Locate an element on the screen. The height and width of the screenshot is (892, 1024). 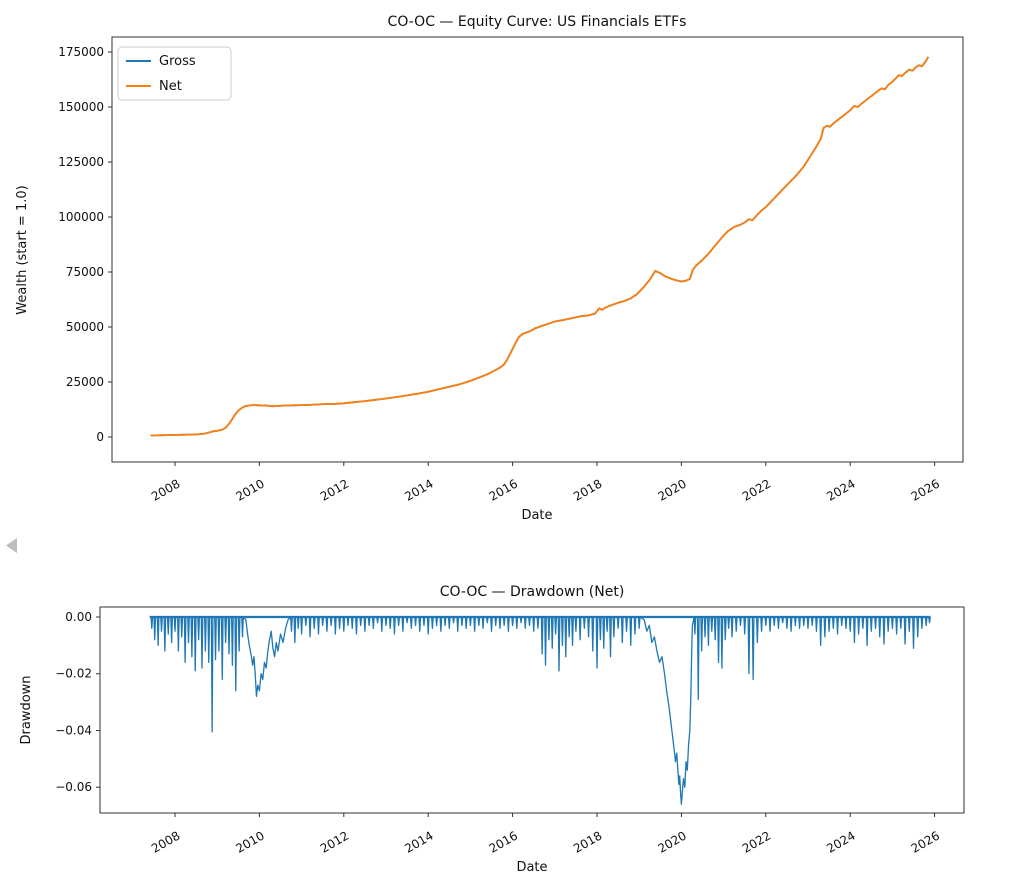
y-tick-label: 75000 is located at coordinates (85, 272).